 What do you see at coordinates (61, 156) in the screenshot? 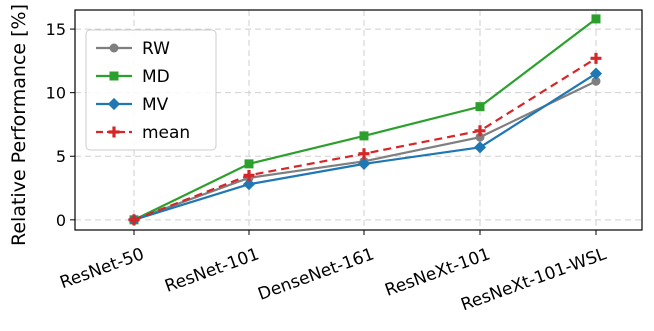
I see `y-tick-label: 5` at bounding box center [61, 156].